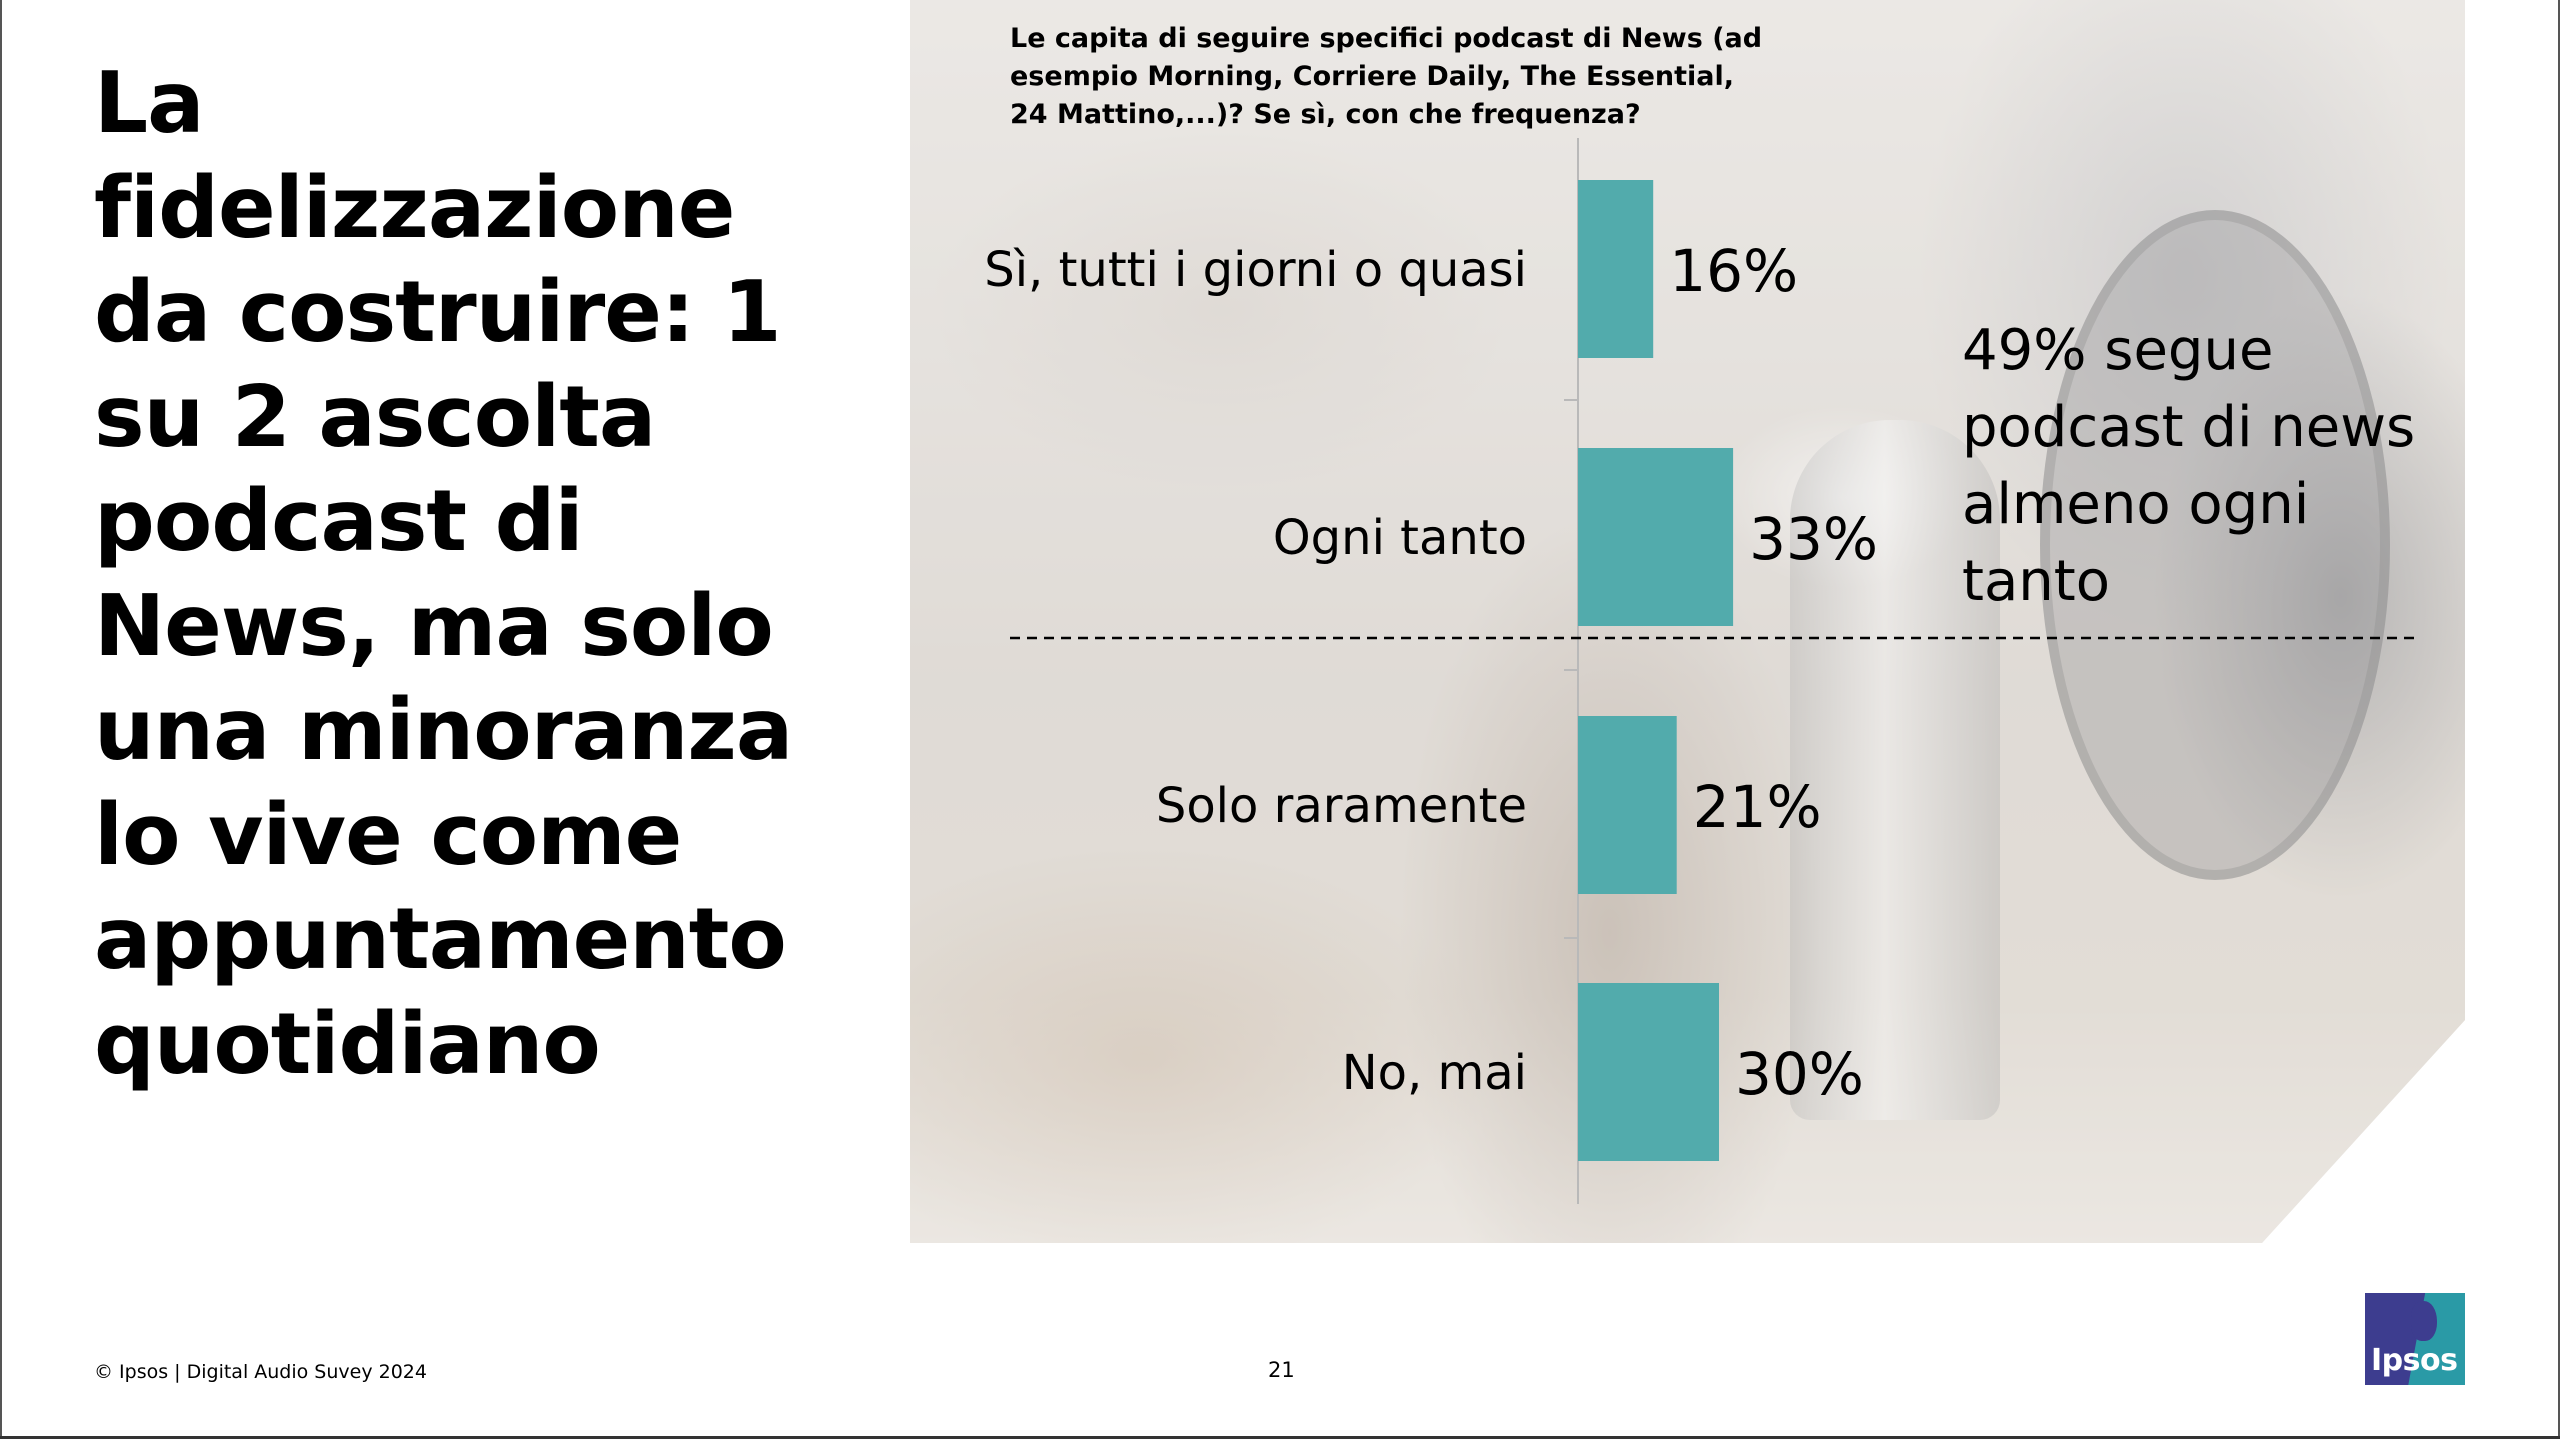 The width and height of the screenshot is (2560, 1439). I want to click on pop-filter-shape, so click(2215, 545).